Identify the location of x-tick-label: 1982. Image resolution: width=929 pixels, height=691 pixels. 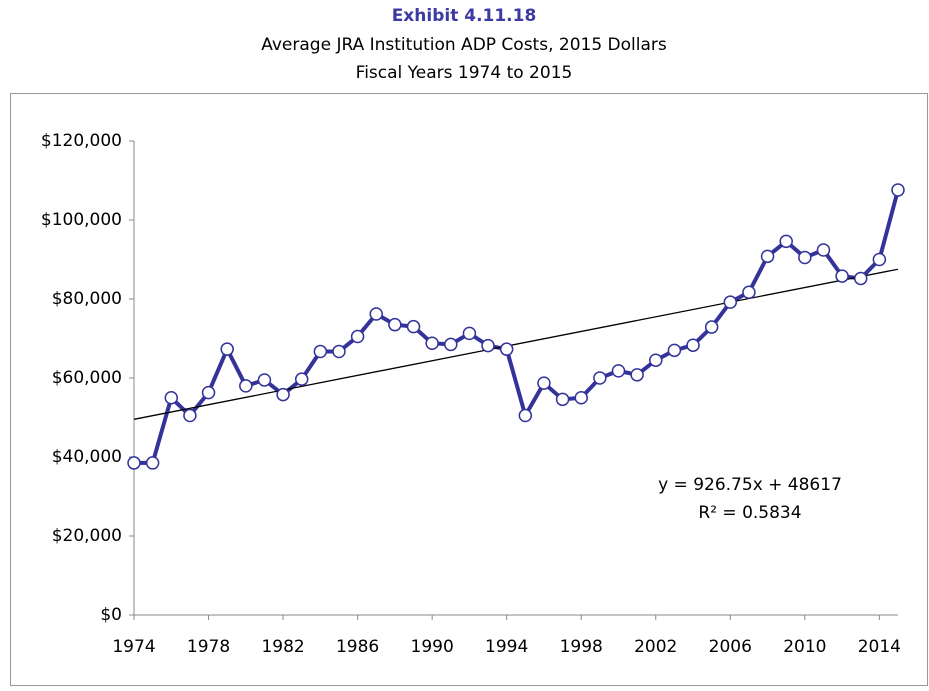
(282, 647).